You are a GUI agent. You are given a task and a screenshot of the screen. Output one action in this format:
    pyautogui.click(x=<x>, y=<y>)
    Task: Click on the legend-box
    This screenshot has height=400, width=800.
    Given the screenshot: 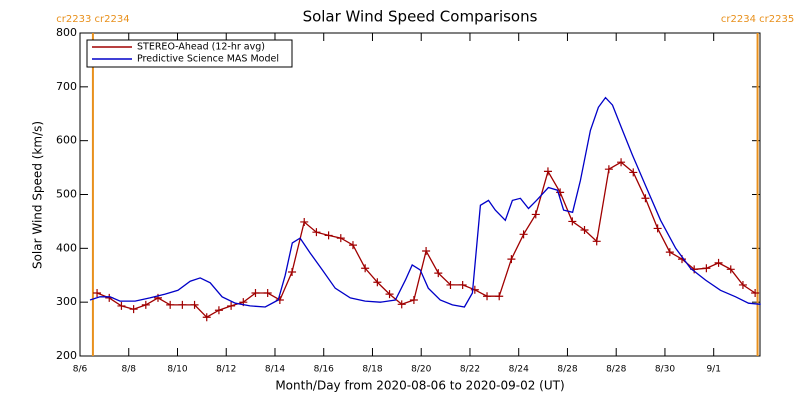 What is the action you would take?
    pyautogui.click(x=189, y=53)
    